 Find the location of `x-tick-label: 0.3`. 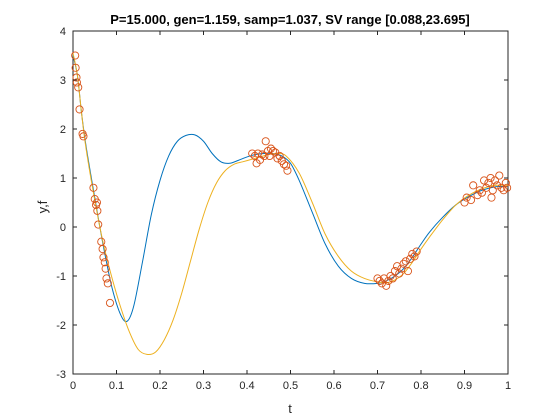

x-tick-label: 0.3 is located at coordinates (203, 386).